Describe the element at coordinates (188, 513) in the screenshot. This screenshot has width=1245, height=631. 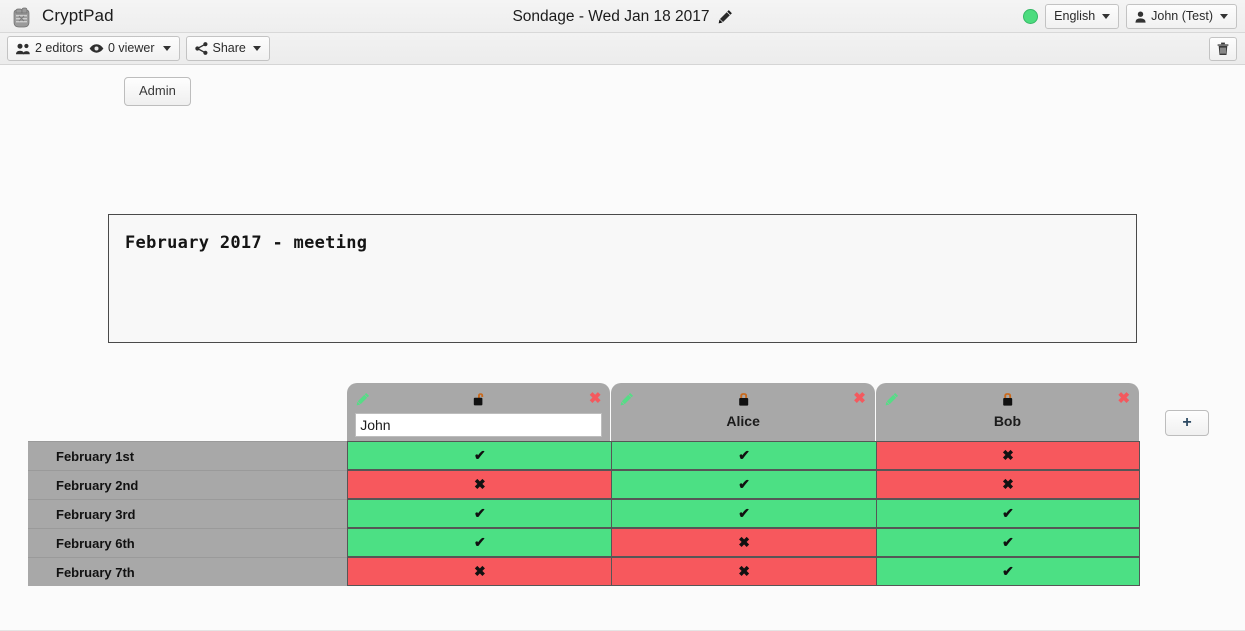
I see `poll-row-label: February 3rd` at that location.